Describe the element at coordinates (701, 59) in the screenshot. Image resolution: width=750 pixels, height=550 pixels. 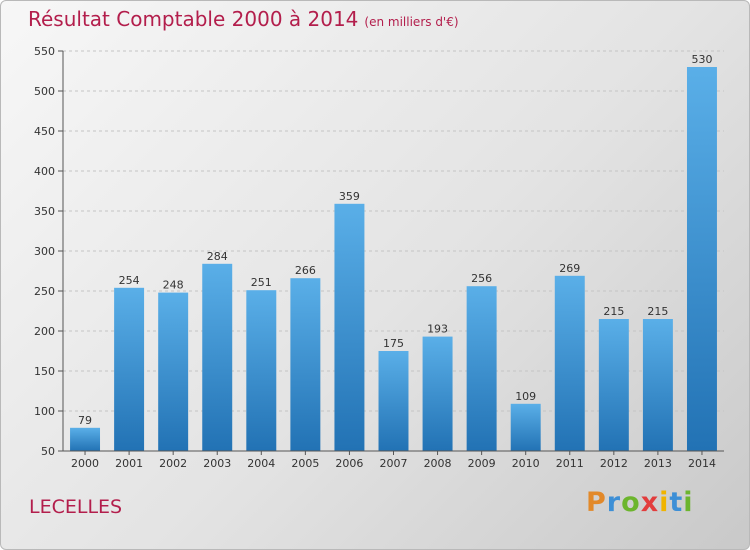
I see `data-label: 530` at that location.